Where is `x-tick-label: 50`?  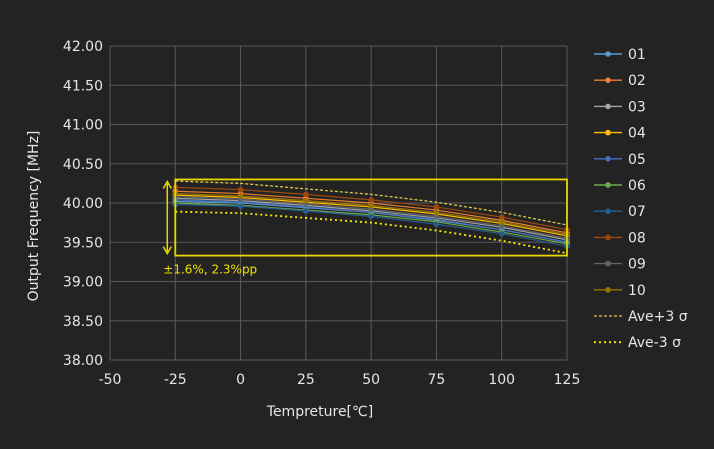
x-tick-label: 50 is located at coordinates (371, 380).